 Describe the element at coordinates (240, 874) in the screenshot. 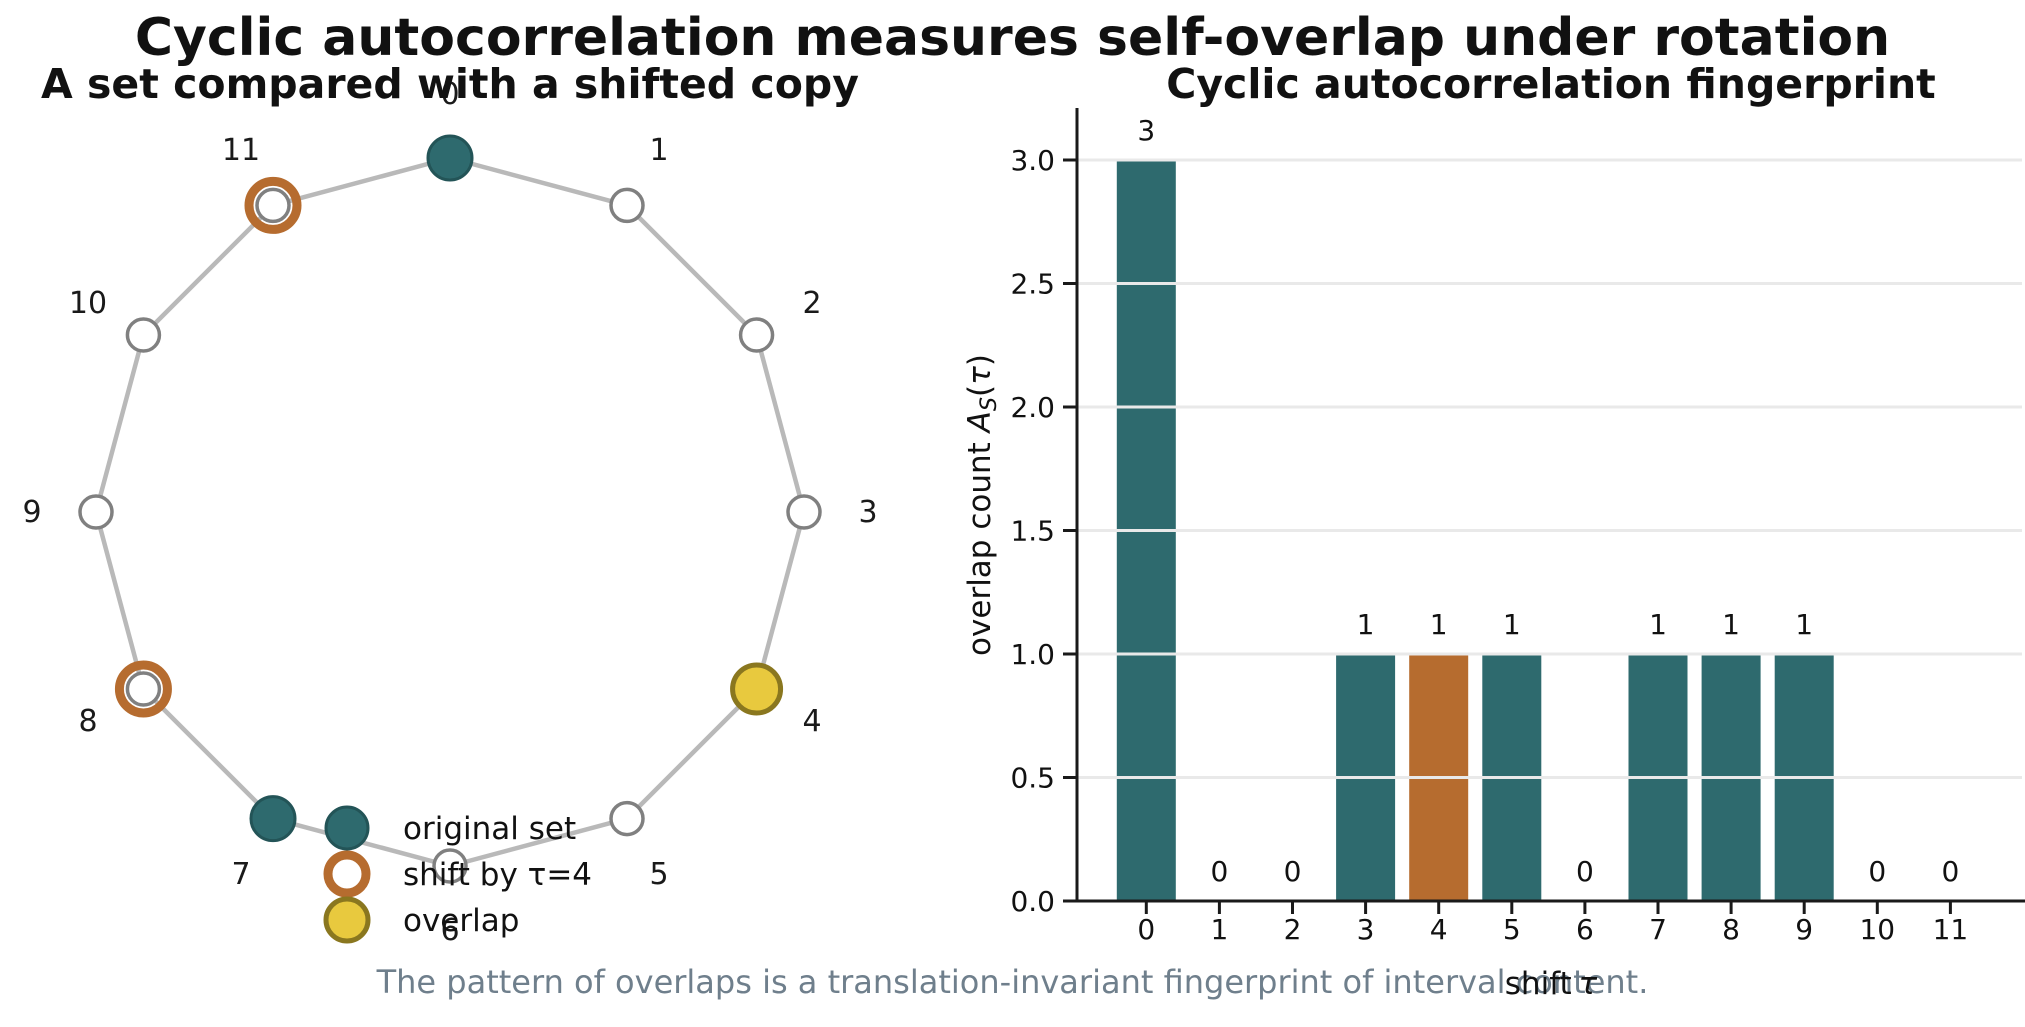

I see `node-label-7: 7` at that location.